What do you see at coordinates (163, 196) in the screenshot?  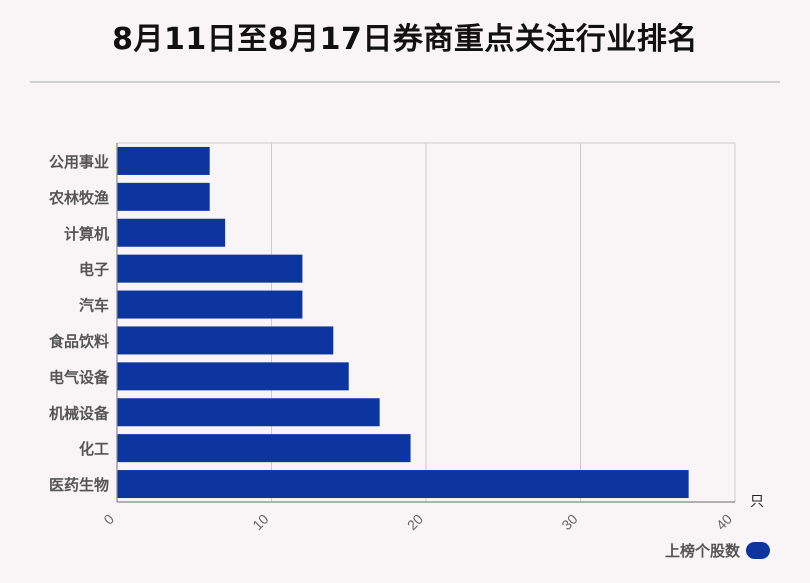 I see `bar-农林牧渔` at bounding box center [163, 196].